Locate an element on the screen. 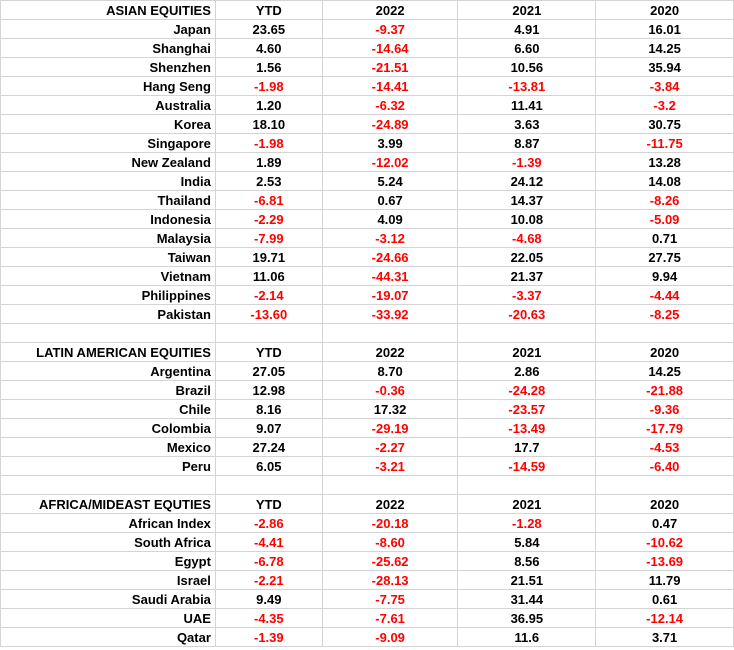  return-value-cell: -4.35 is located at coordinates (268, 618).